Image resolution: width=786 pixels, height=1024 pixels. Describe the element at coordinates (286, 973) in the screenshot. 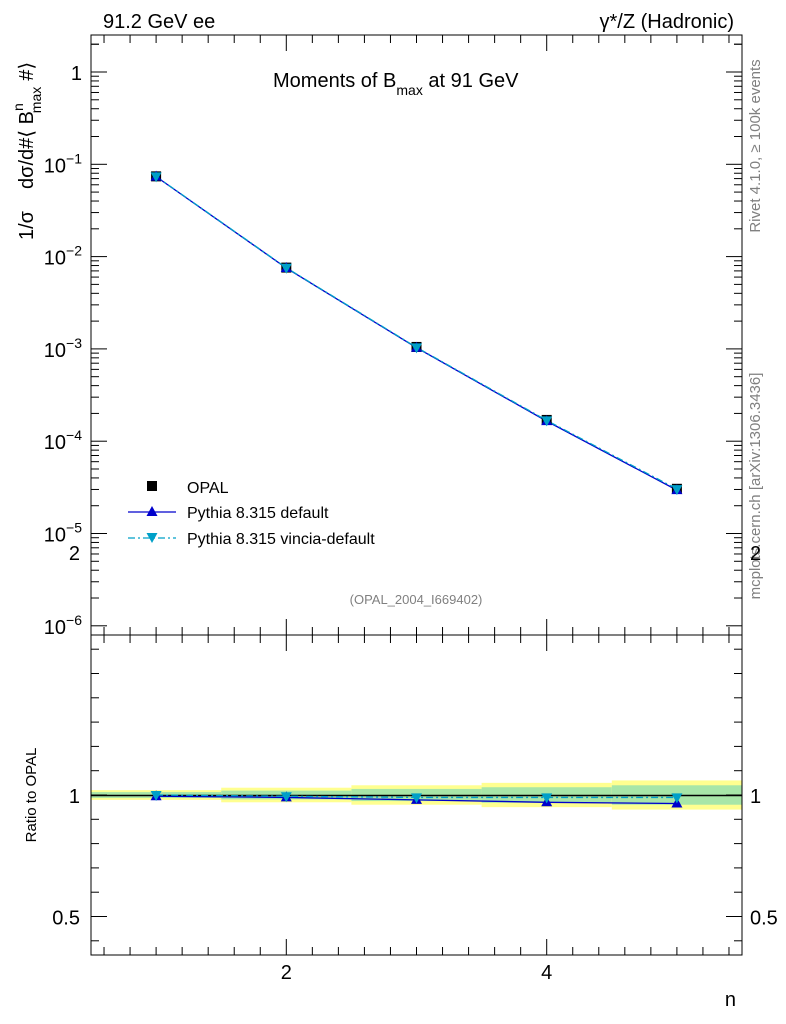

I see `x-tick-label: 2` at that location.